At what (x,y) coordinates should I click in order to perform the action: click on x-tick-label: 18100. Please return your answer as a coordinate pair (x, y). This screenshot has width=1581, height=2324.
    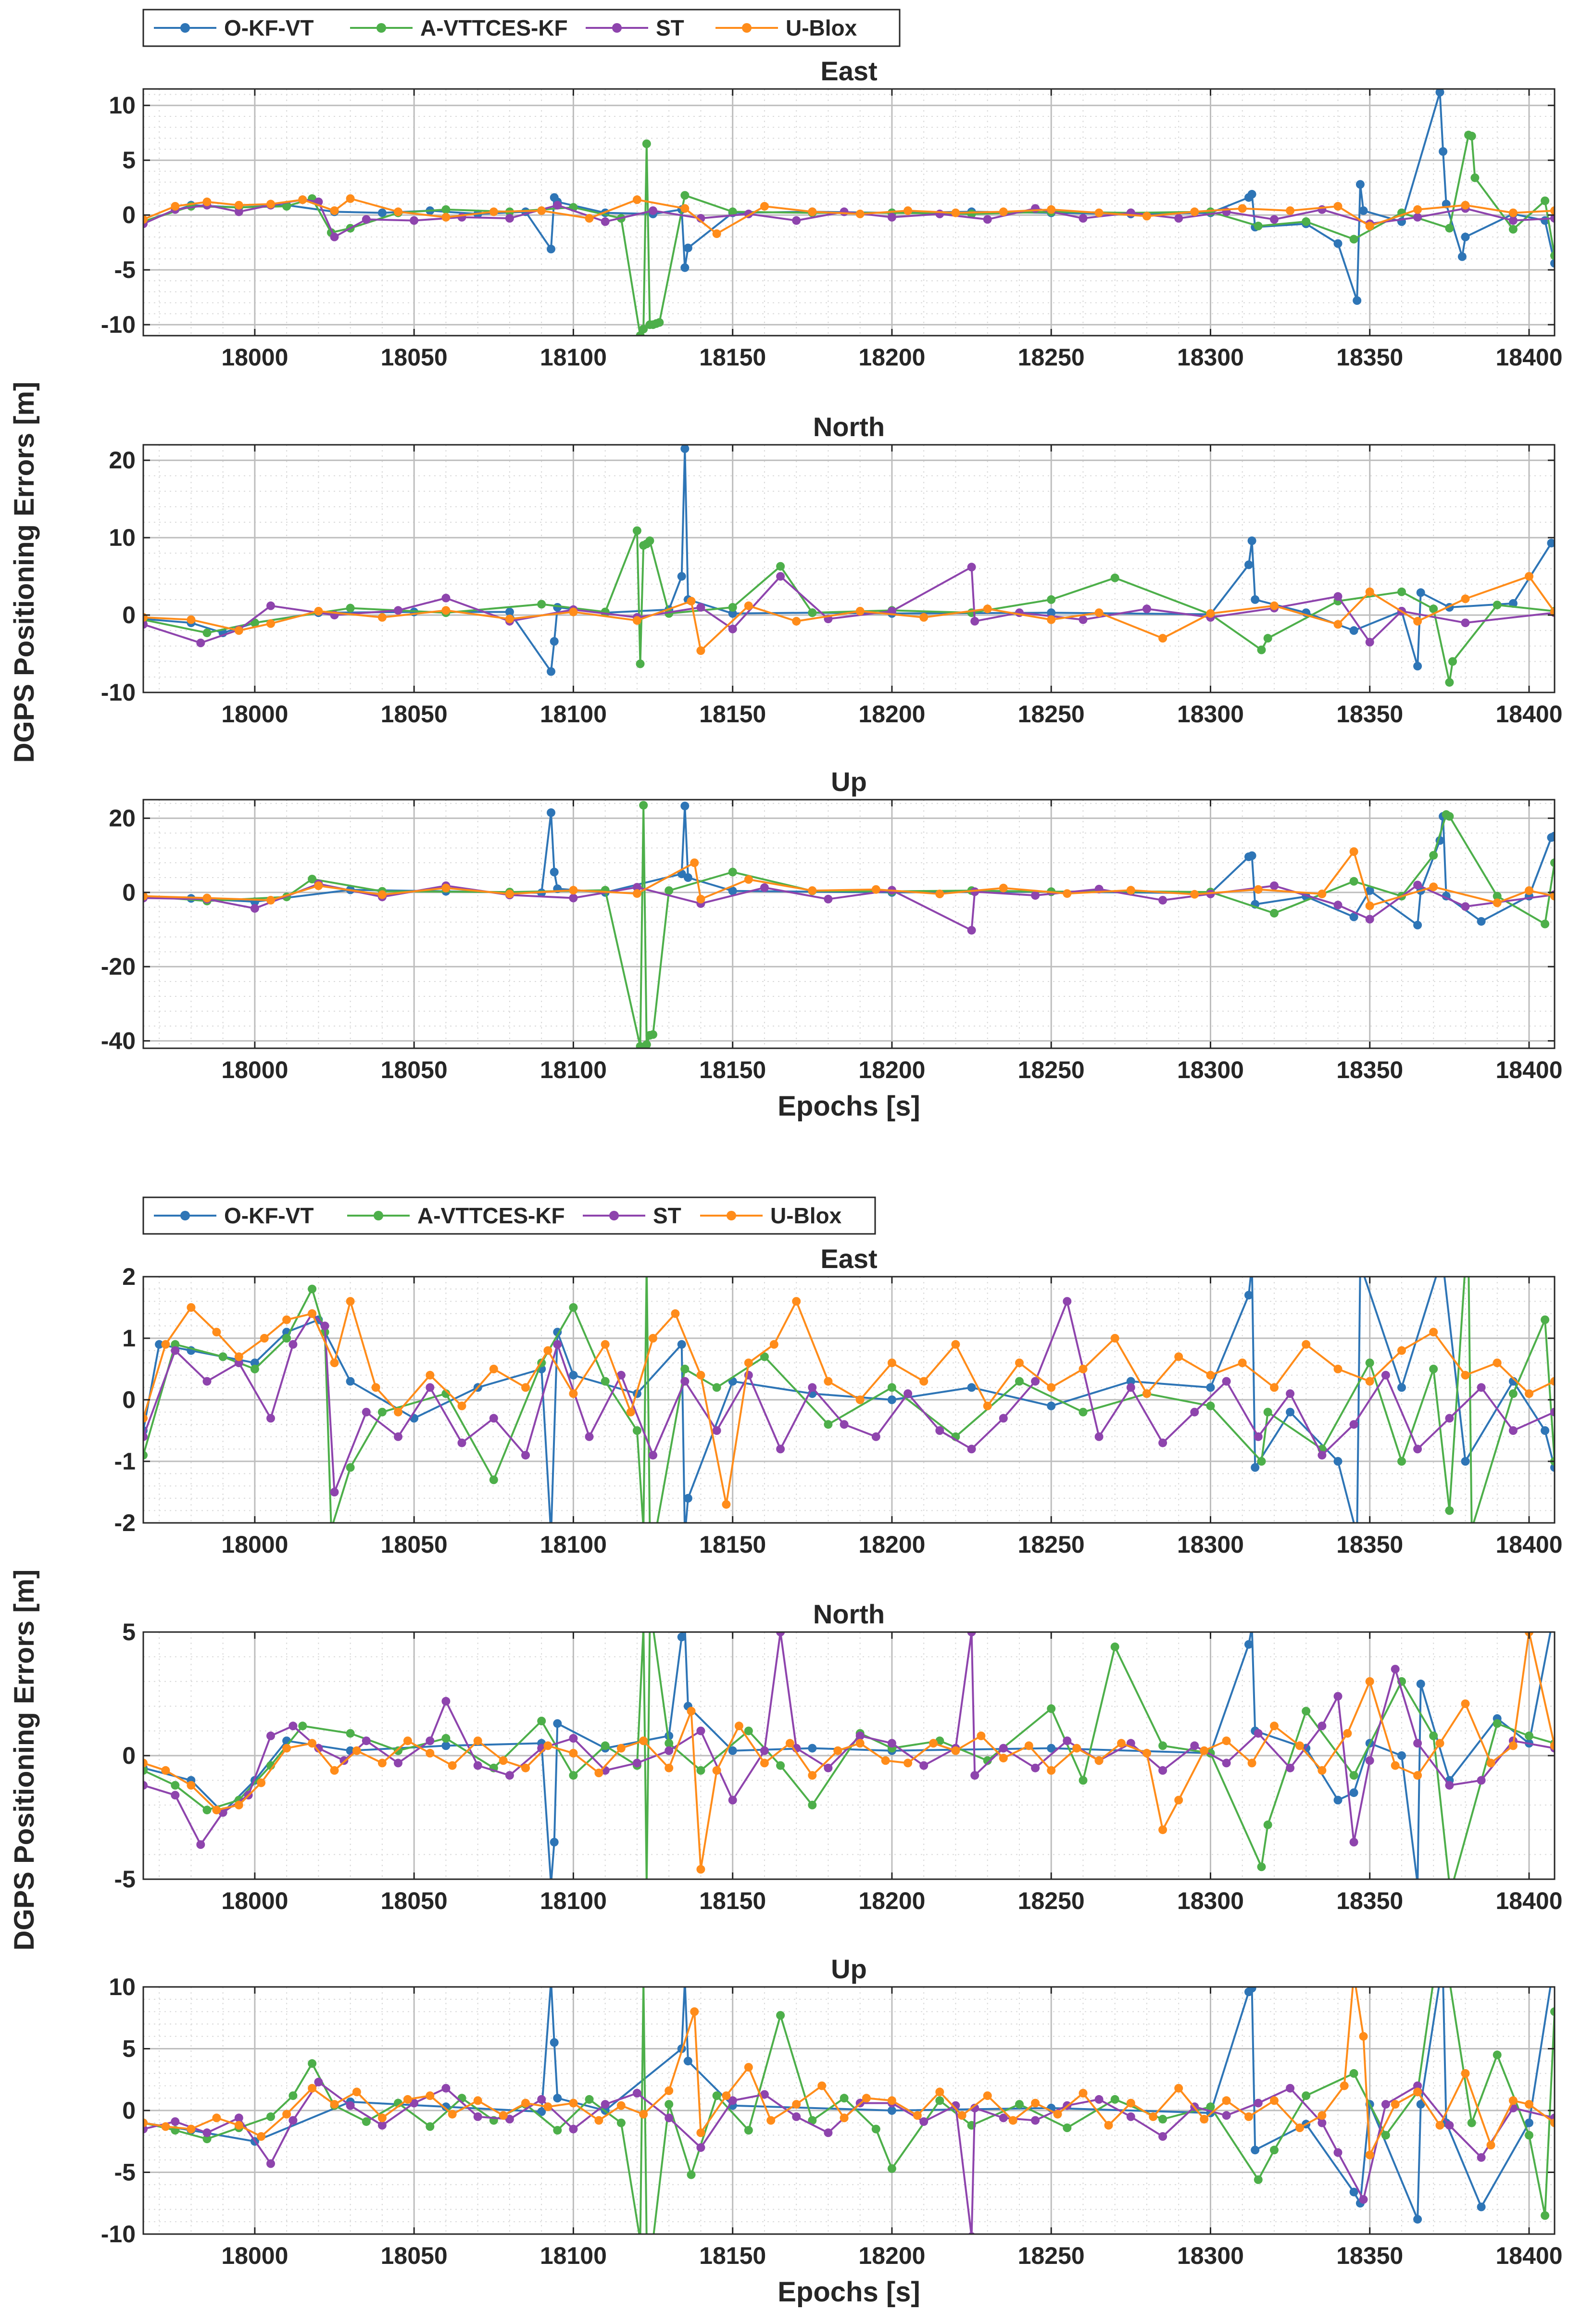
    Looking at the image, I should click on (573, 1544).